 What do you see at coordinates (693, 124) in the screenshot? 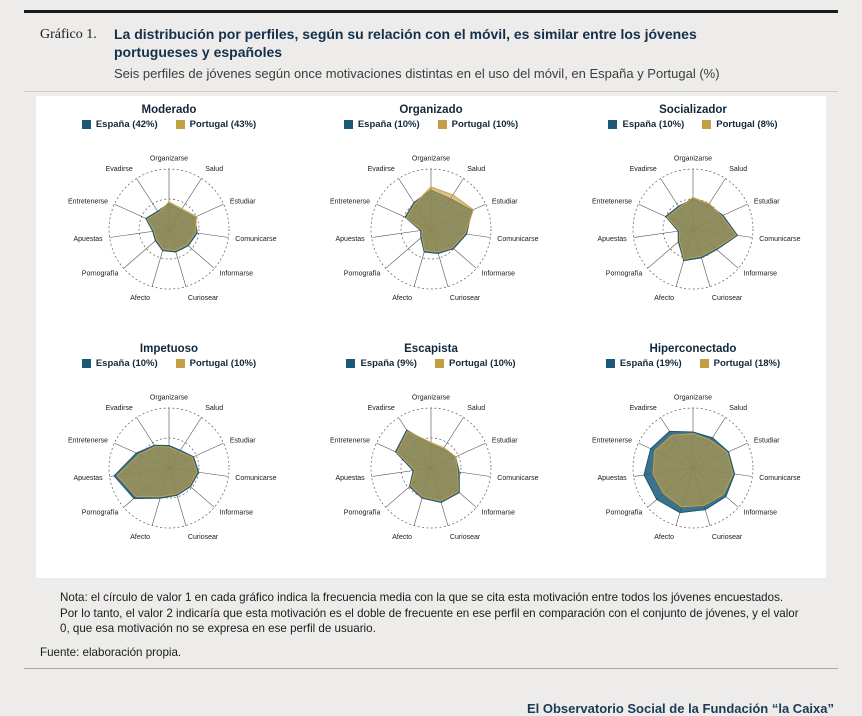
I see `chart-legend: España (10%) Portugal (8%)` at bounding box center [693, 124].